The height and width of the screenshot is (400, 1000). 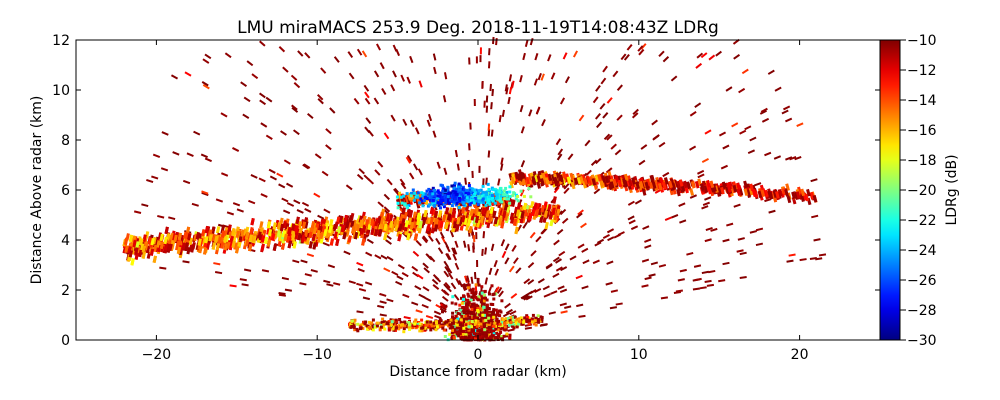 I want to click on y-tick-label: 8, so click(x=65, y=141).